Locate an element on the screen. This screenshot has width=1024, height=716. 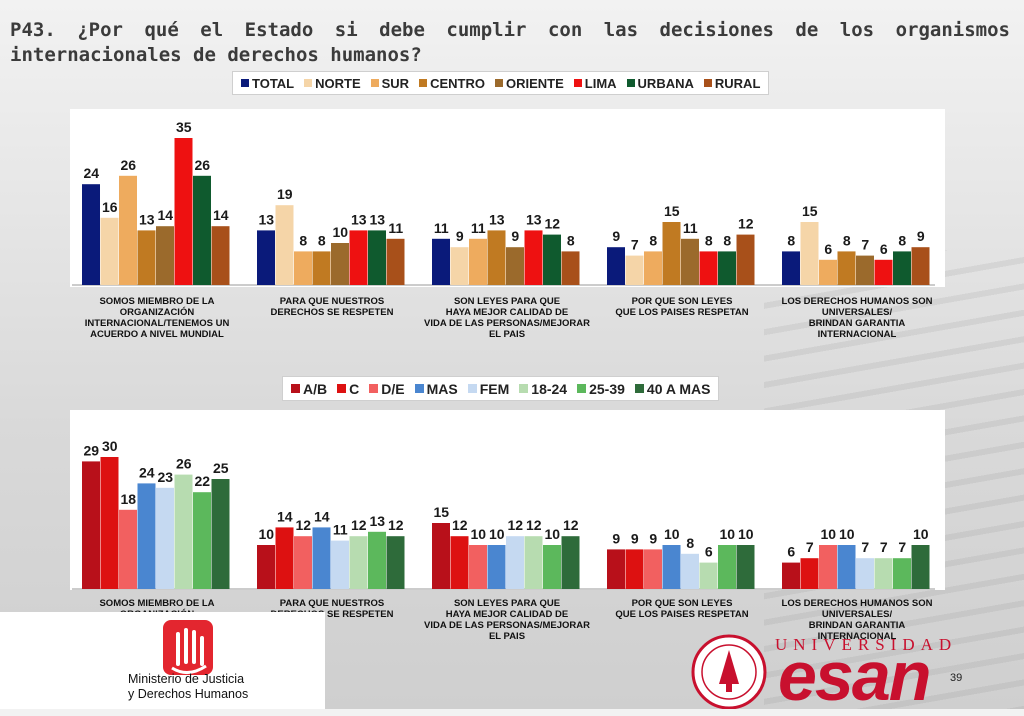
chart2-data-label: 8 is located at coordinates (690, 543).